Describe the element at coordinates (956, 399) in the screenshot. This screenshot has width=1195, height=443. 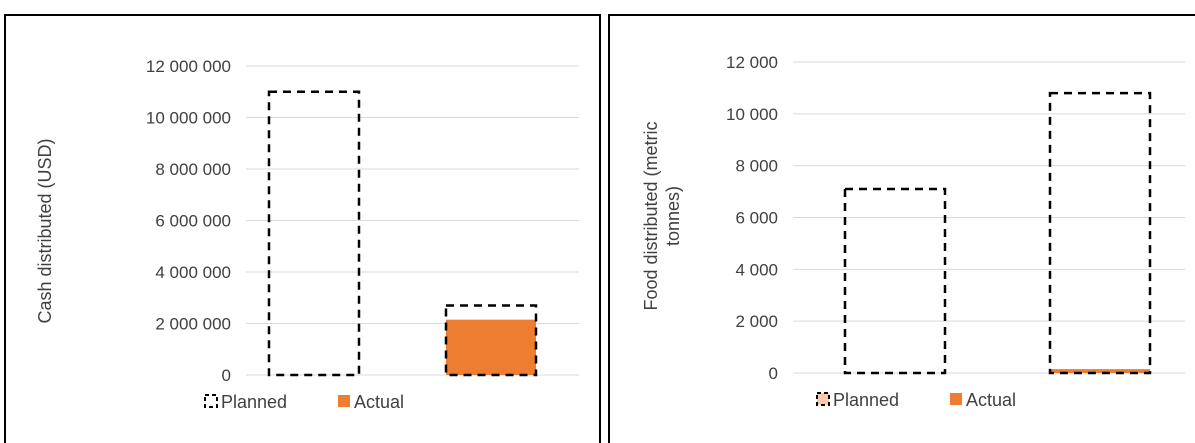
I see `food-legend-actual-swatch` at that location.